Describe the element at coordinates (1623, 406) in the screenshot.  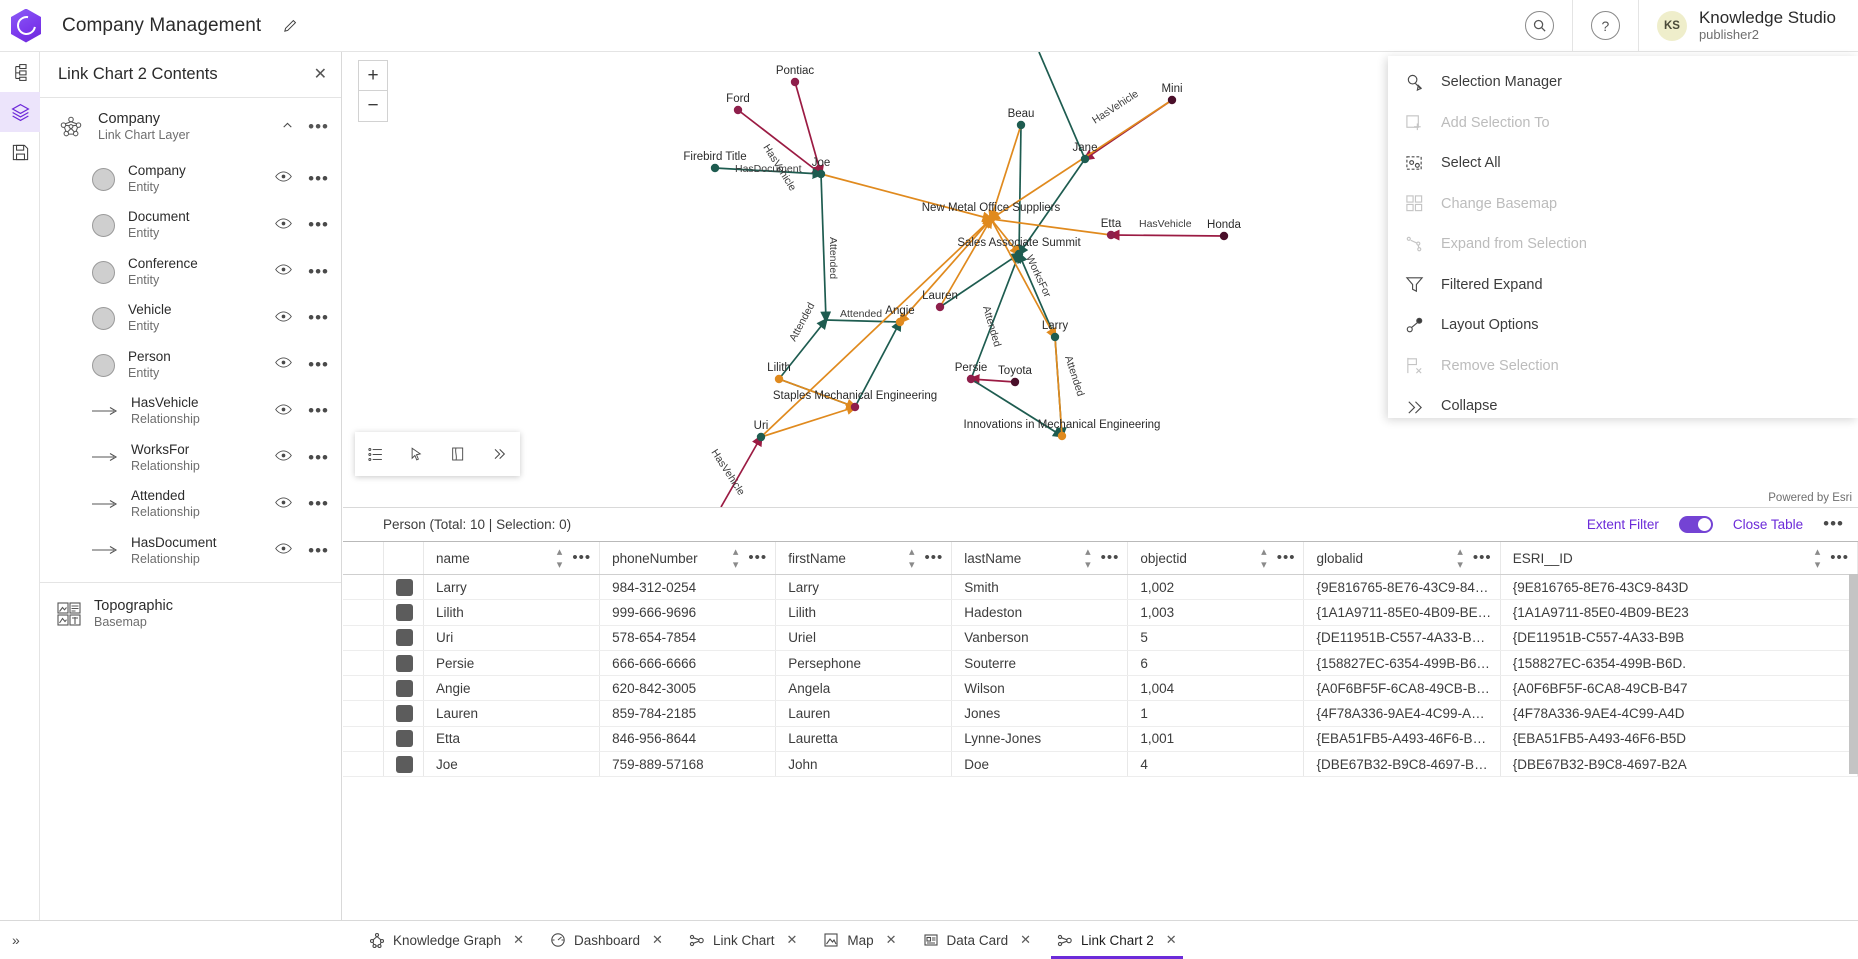
I see `context-menu-item-collapse: Collapse` at that location.